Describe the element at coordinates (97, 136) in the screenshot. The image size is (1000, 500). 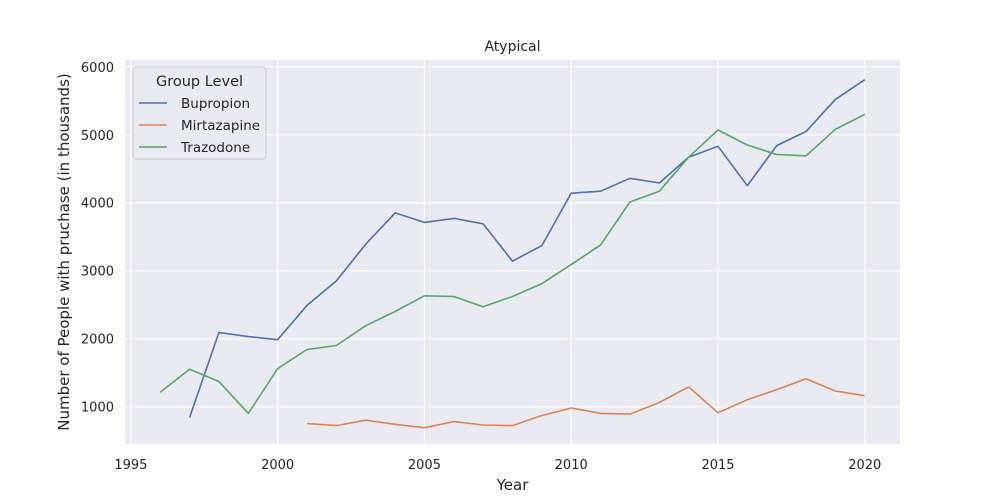
I see `y-tick-label: 5000` at that location.